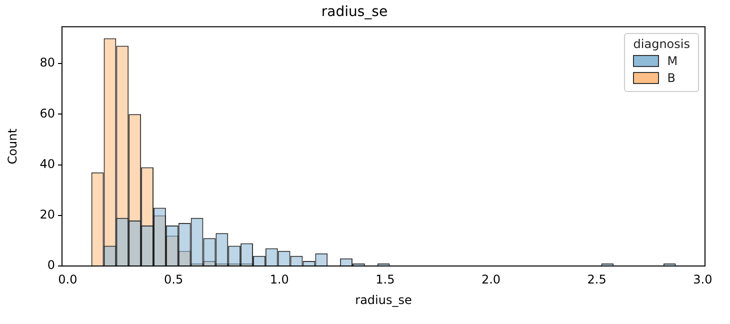 Image resolution: width=730 pixels, height=324 pixels. I want to click on x-tick-label: 0.0, so click(68, 279).